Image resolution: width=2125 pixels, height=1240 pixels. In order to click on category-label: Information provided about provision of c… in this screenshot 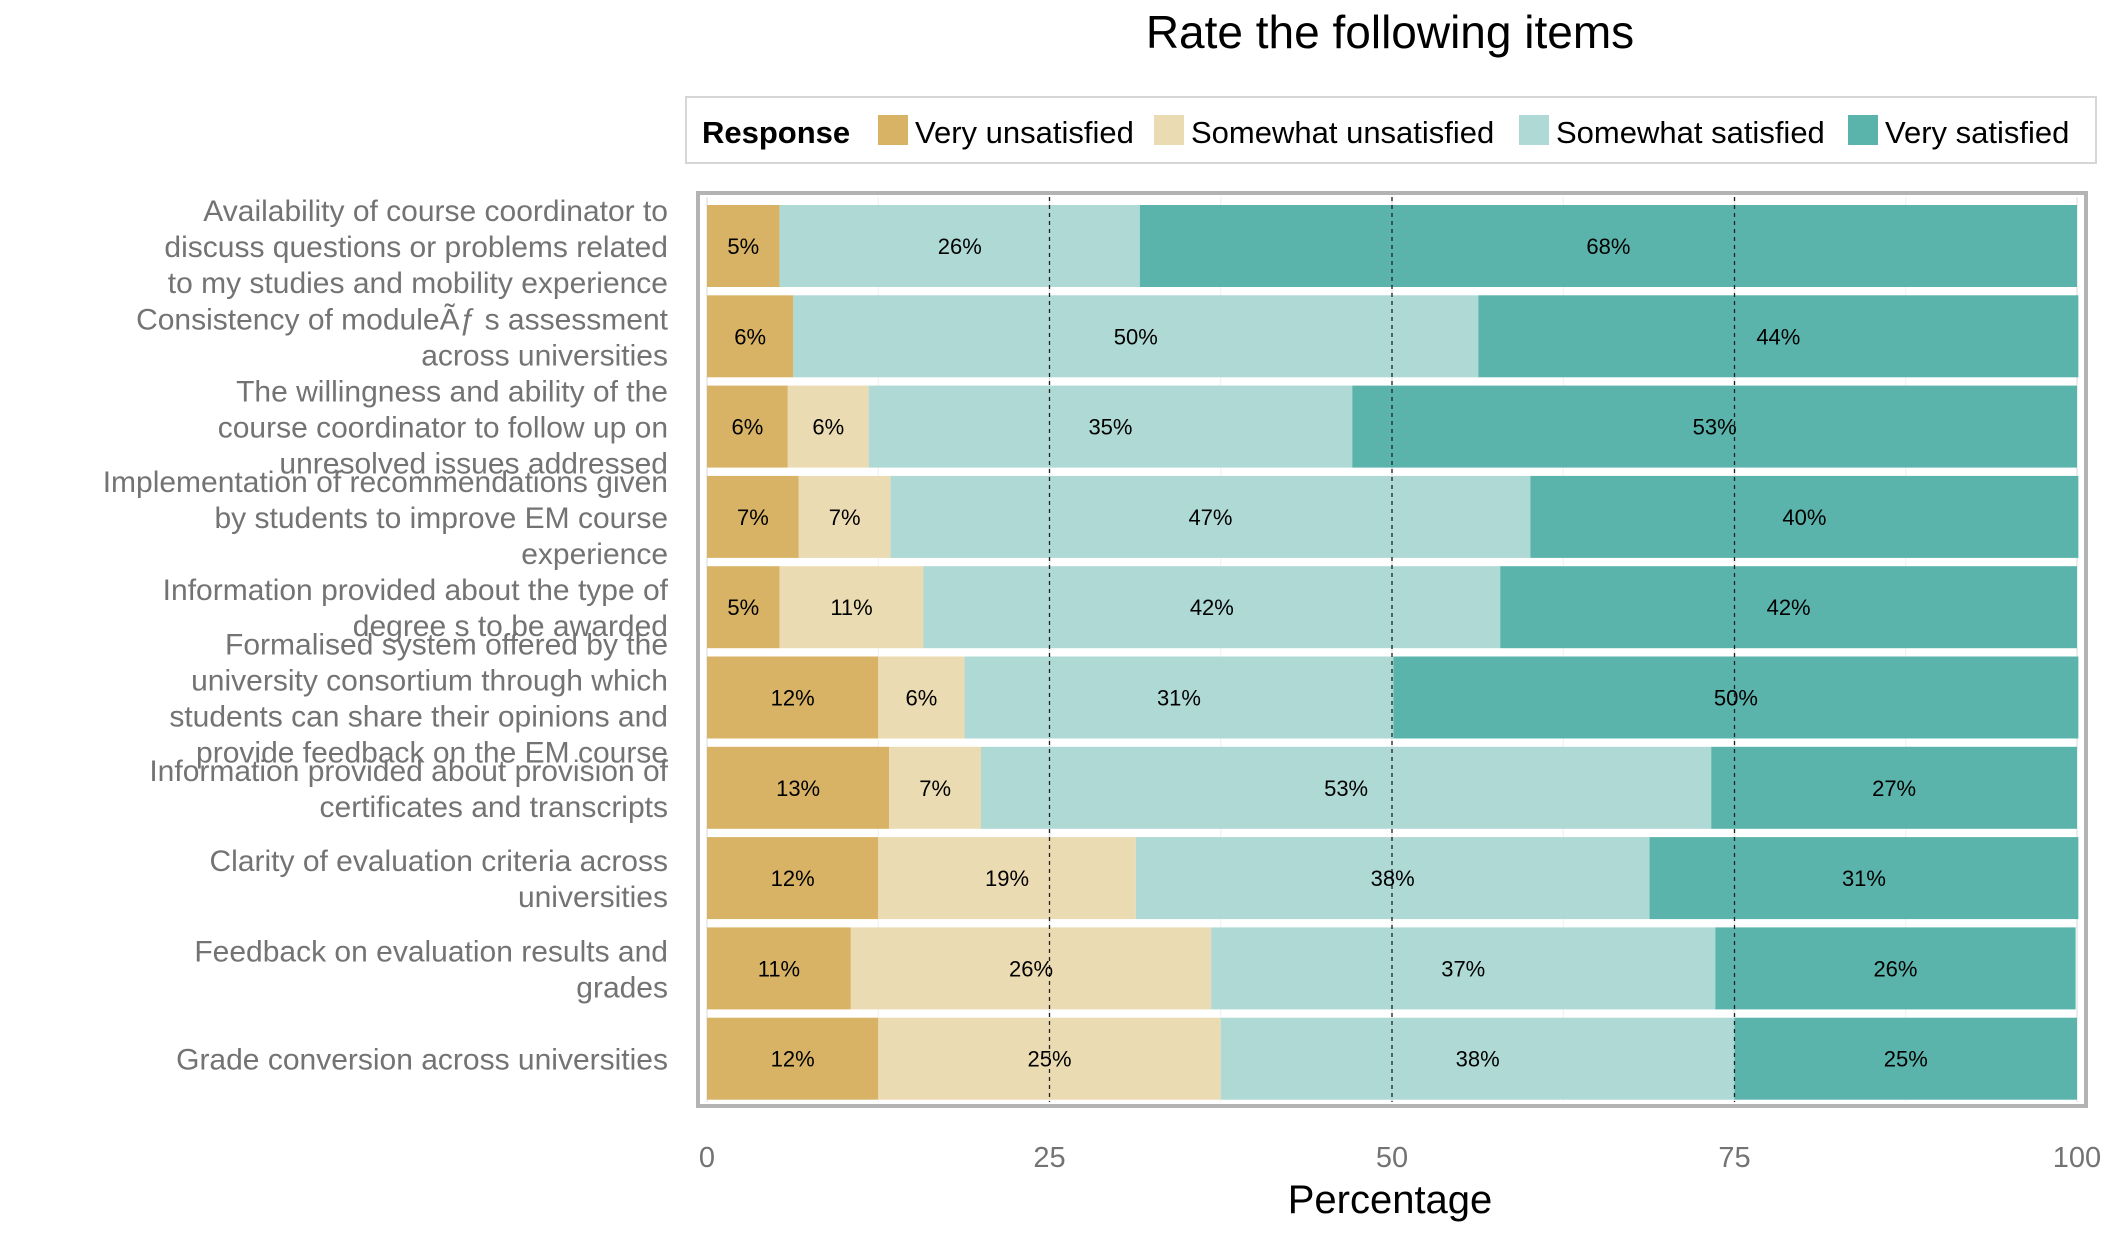, I will do `click(408, 789)`.